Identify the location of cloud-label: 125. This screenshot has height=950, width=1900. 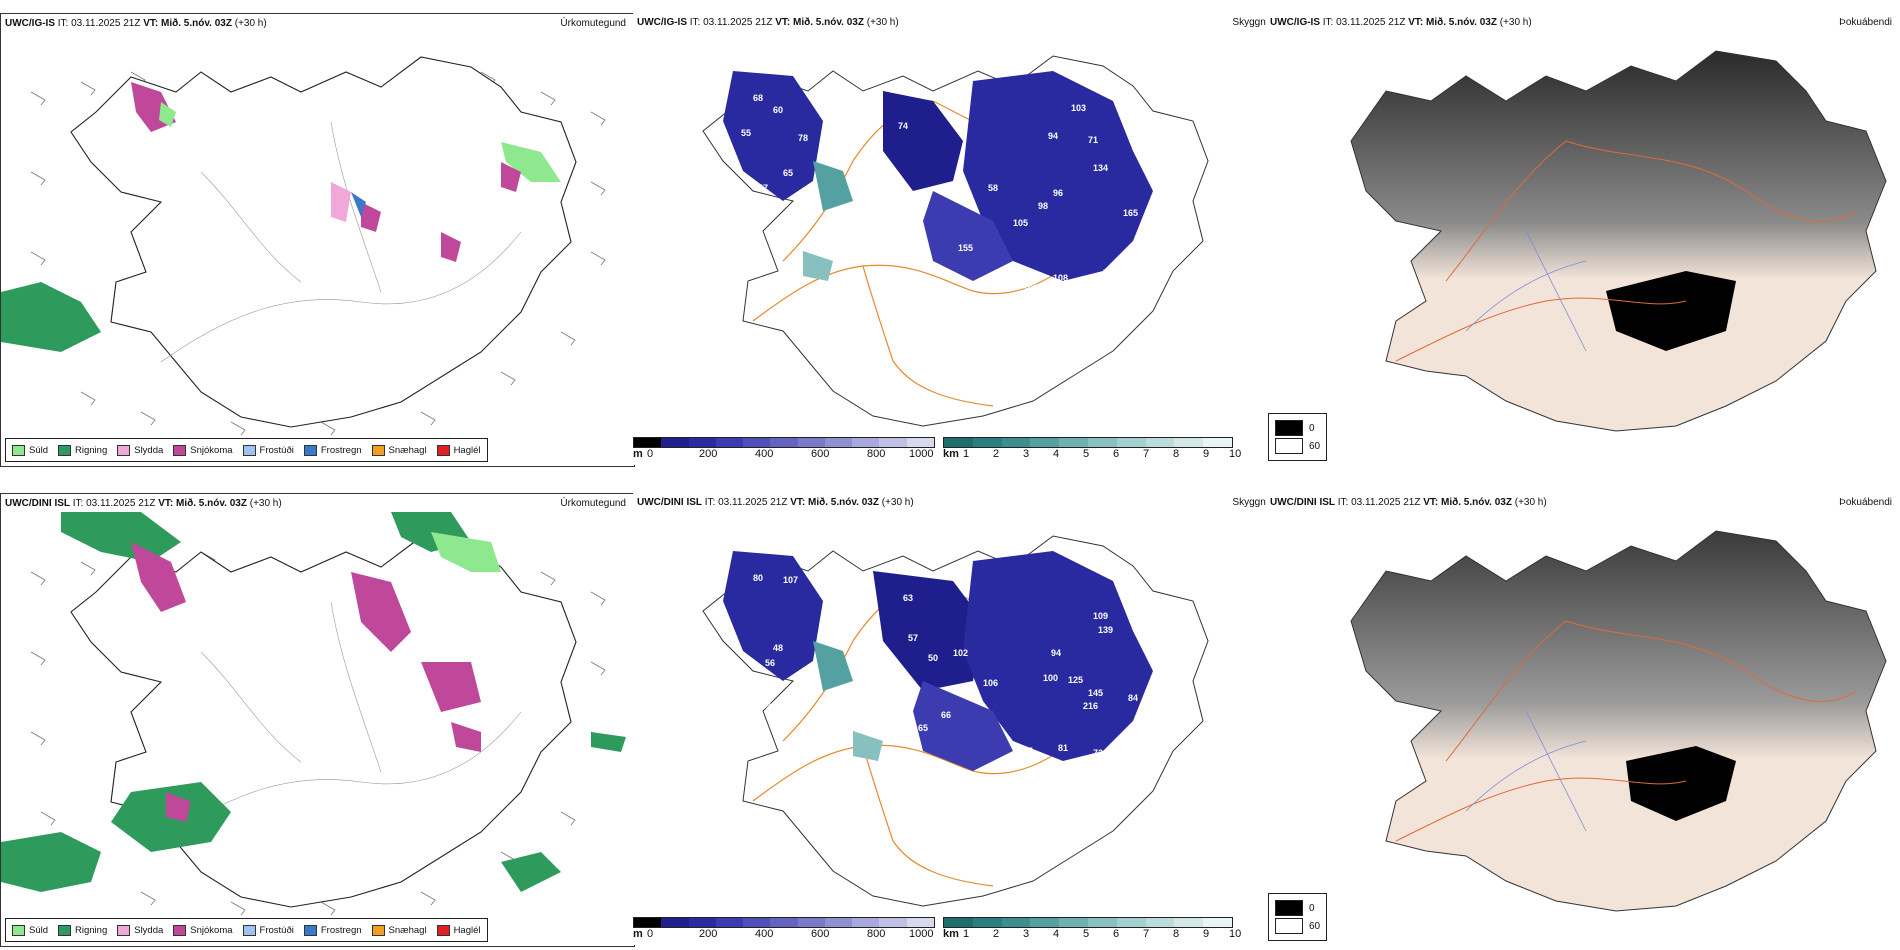
(1075, 680).